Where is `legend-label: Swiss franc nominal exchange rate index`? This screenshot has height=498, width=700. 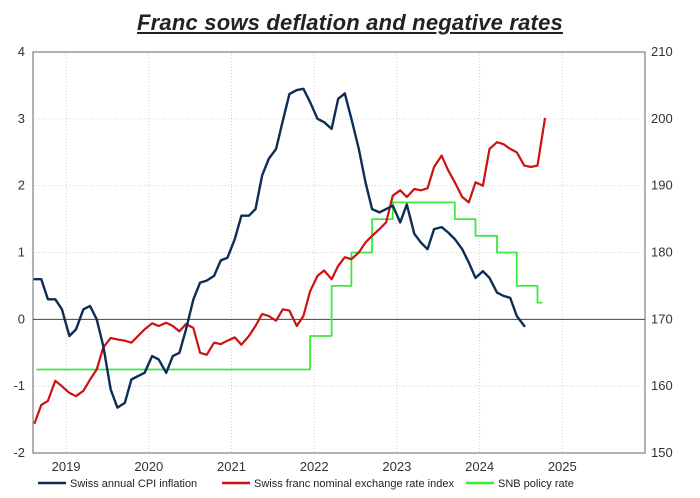 legend-label: Swiss franc nominal exchange rate index is located at coordinates (354, 484).